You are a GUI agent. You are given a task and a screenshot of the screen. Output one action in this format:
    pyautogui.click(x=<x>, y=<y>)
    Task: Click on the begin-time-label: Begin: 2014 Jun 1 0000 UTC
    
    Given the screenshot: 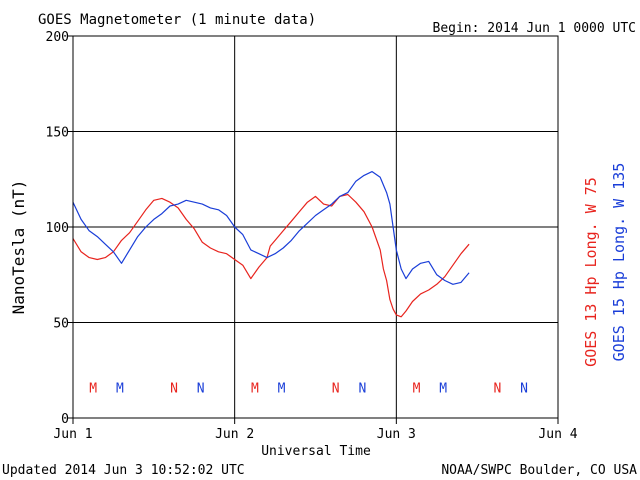 What is the action you would take?
    pyautogui.click(x=535, y=28)
    